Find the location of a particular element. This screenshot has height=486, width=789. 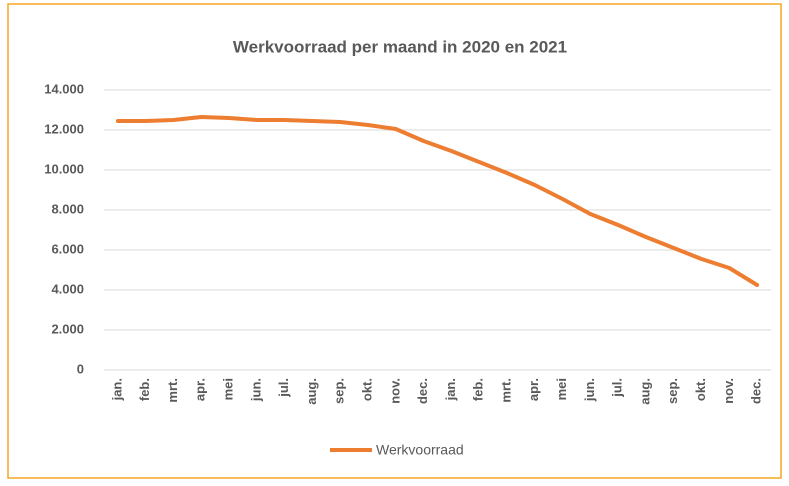

y-tick-label: 6.000 is located at coordinates (67, 248).